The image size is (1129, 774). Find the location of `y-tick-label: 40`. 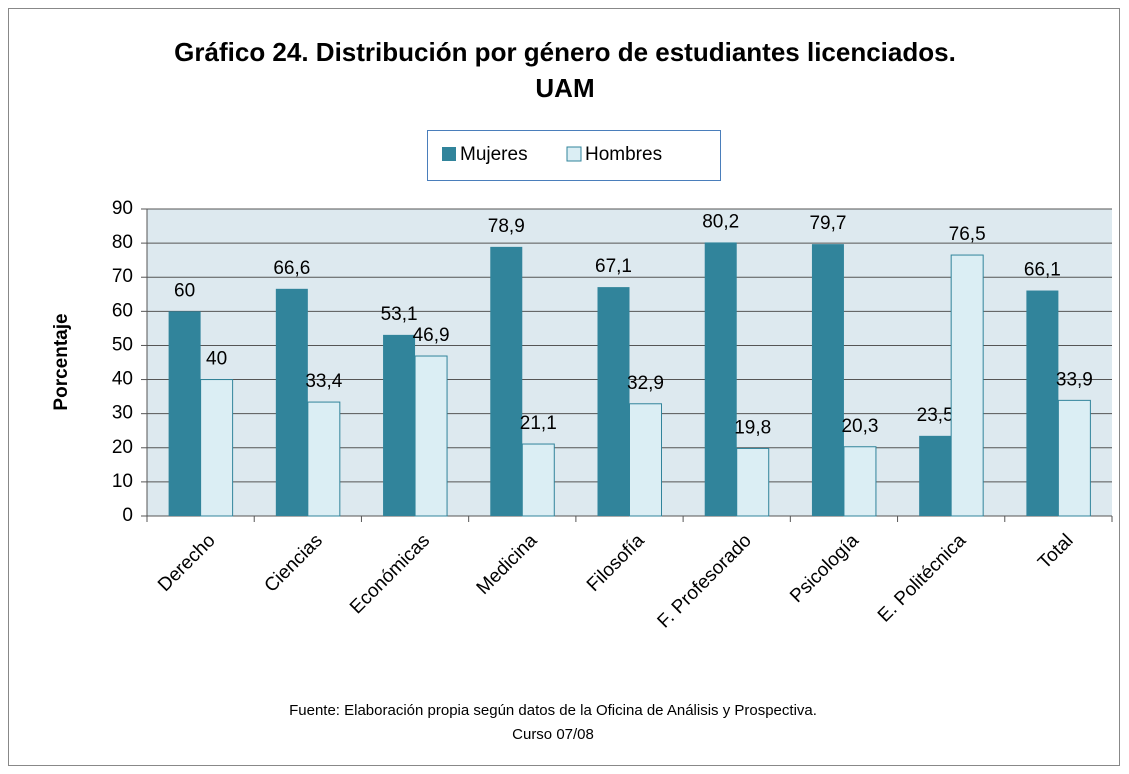

y-tick-label: 40 is located at coordinates (122, 379).